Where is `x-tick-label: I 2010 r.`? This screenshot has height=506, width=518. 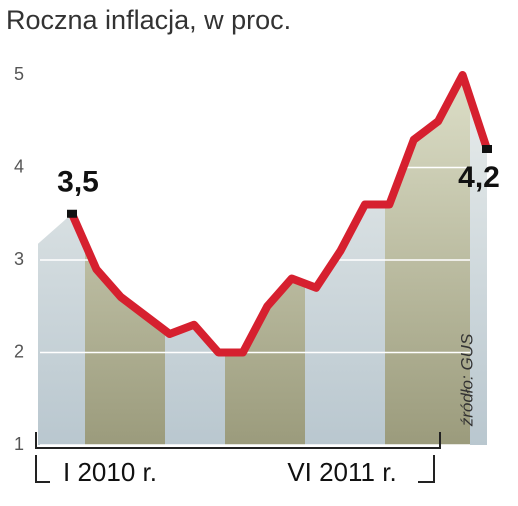 x-tick-label: I 2010 r. is located at coordinates (110, 472).